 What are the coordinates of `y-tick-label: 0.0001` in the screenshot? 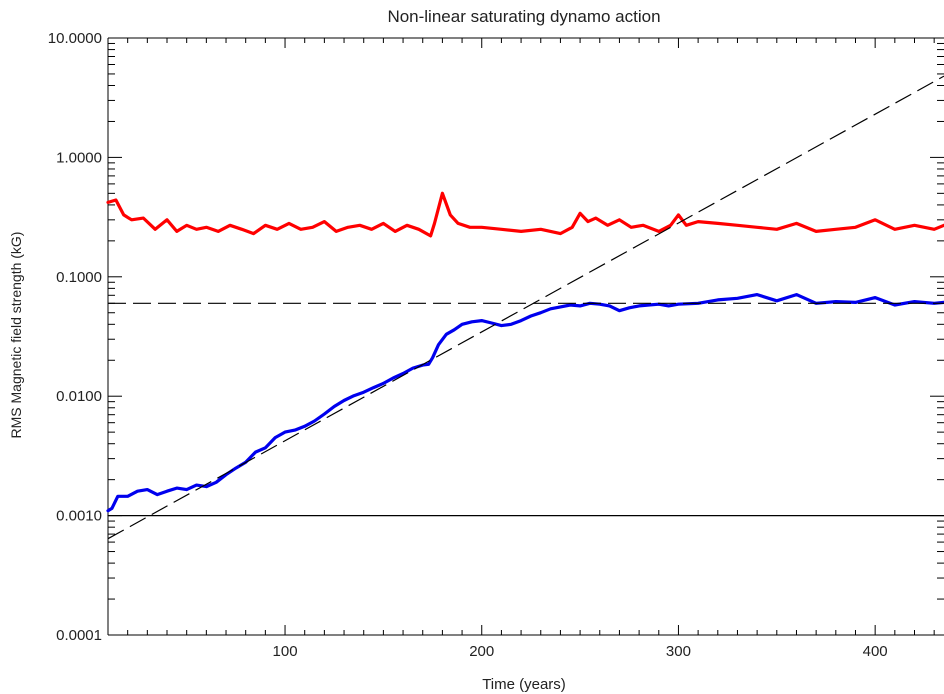 It's located at (79, 635).